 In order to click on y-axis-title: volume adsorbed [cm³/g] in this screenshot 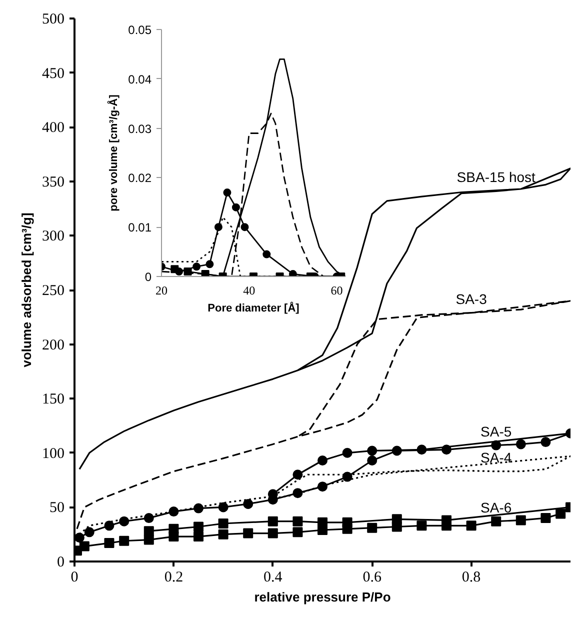, I will do `click(26, 290)`.